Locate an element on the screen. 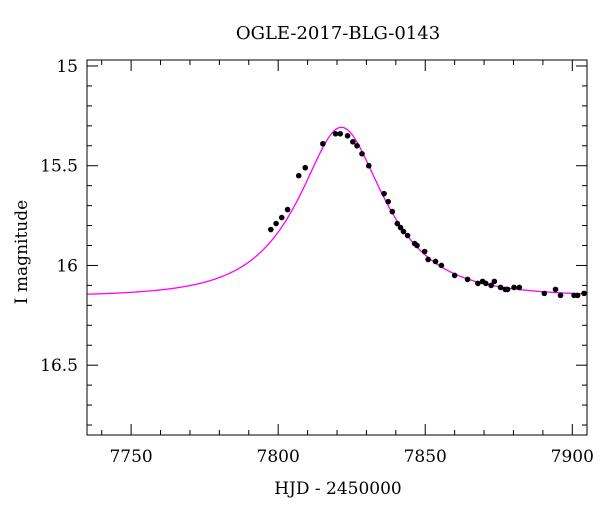 This screenshot has height=512, width=600. chart-title: OGLE-2017-BLG-0143 is located at coordinates (338, 33).